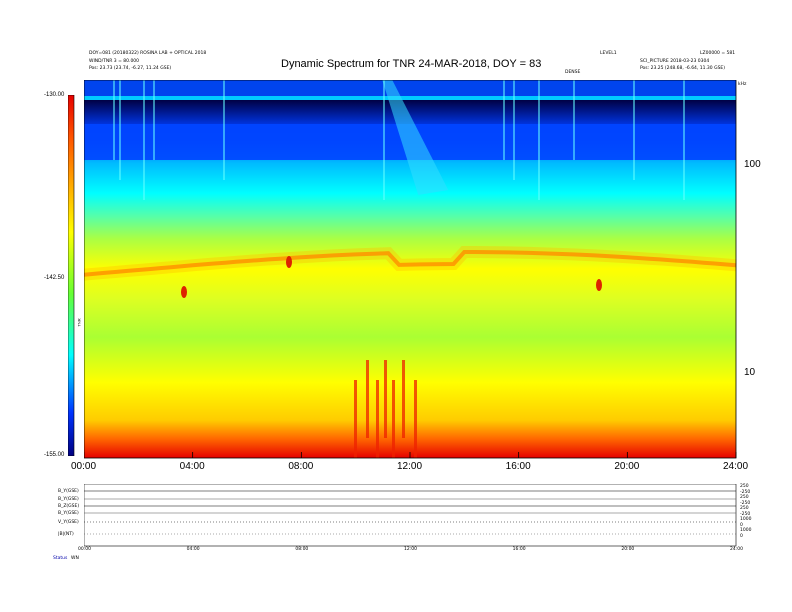 This screenshot has width=792, height=612. Describe the element at coordinates (742, 84) in the screenshot. I see `header-unit-corner: kHz` at that location.